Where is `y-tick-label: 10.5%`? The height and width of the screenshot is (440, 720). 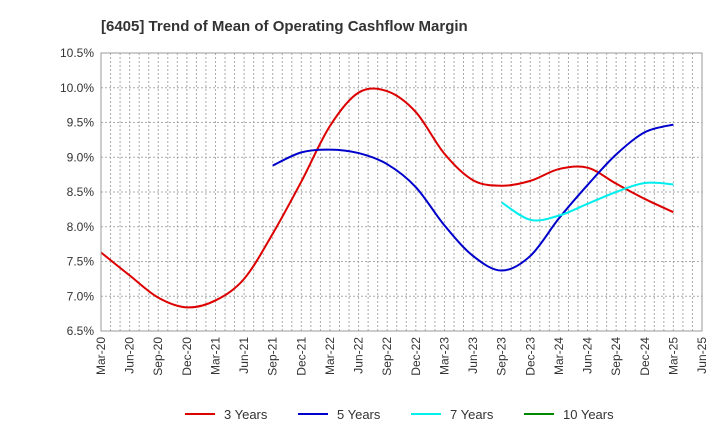
y-tick-label: 10.5% is located at coordinates (77, 53).